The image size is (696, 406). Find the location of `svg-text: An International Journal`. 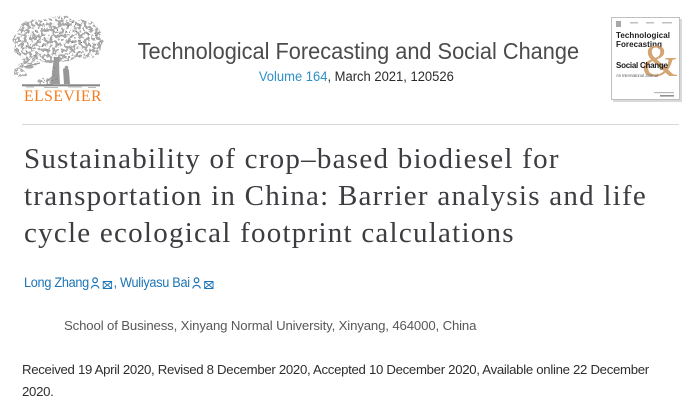

svg-text: An International Journal is located at coordinates (637, 75).